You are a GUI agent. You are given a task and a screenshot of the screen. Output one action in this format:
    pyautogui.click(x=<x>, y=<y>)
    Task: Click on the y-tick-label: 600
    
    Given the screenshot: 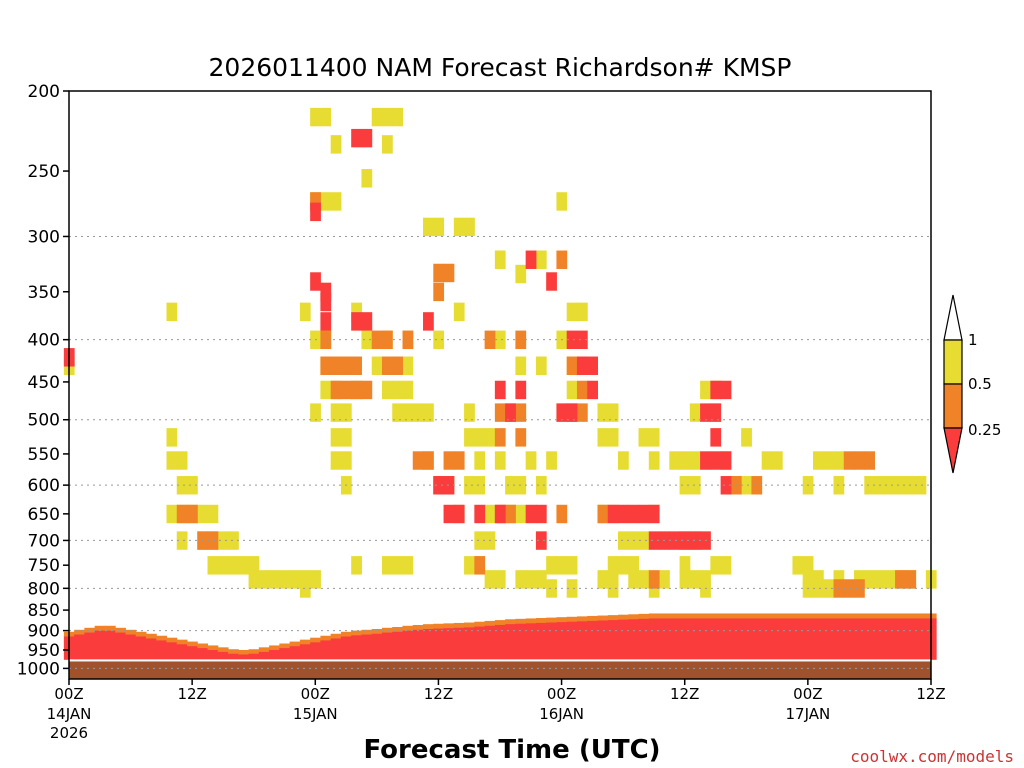 What is the action you would take?
    pyautogui.click(x=44, y=486)
    